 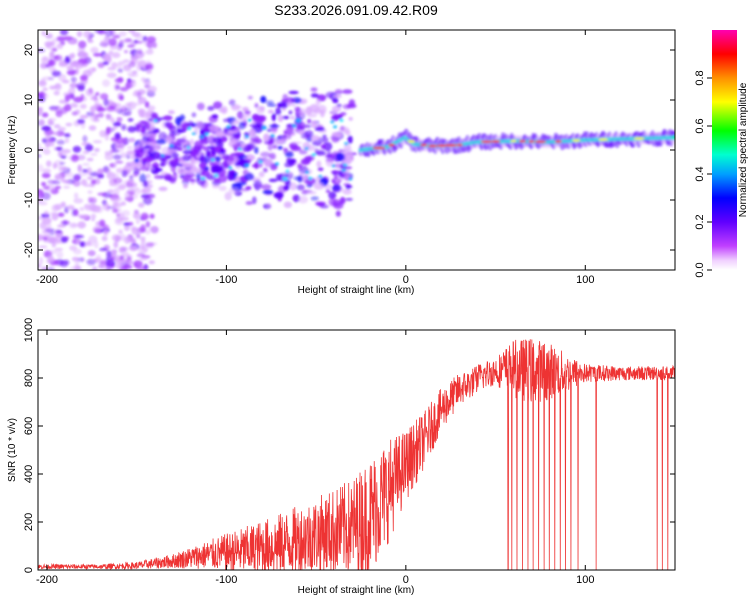 I want to click on y-tick-label: 600, so click(x=29, y=426).